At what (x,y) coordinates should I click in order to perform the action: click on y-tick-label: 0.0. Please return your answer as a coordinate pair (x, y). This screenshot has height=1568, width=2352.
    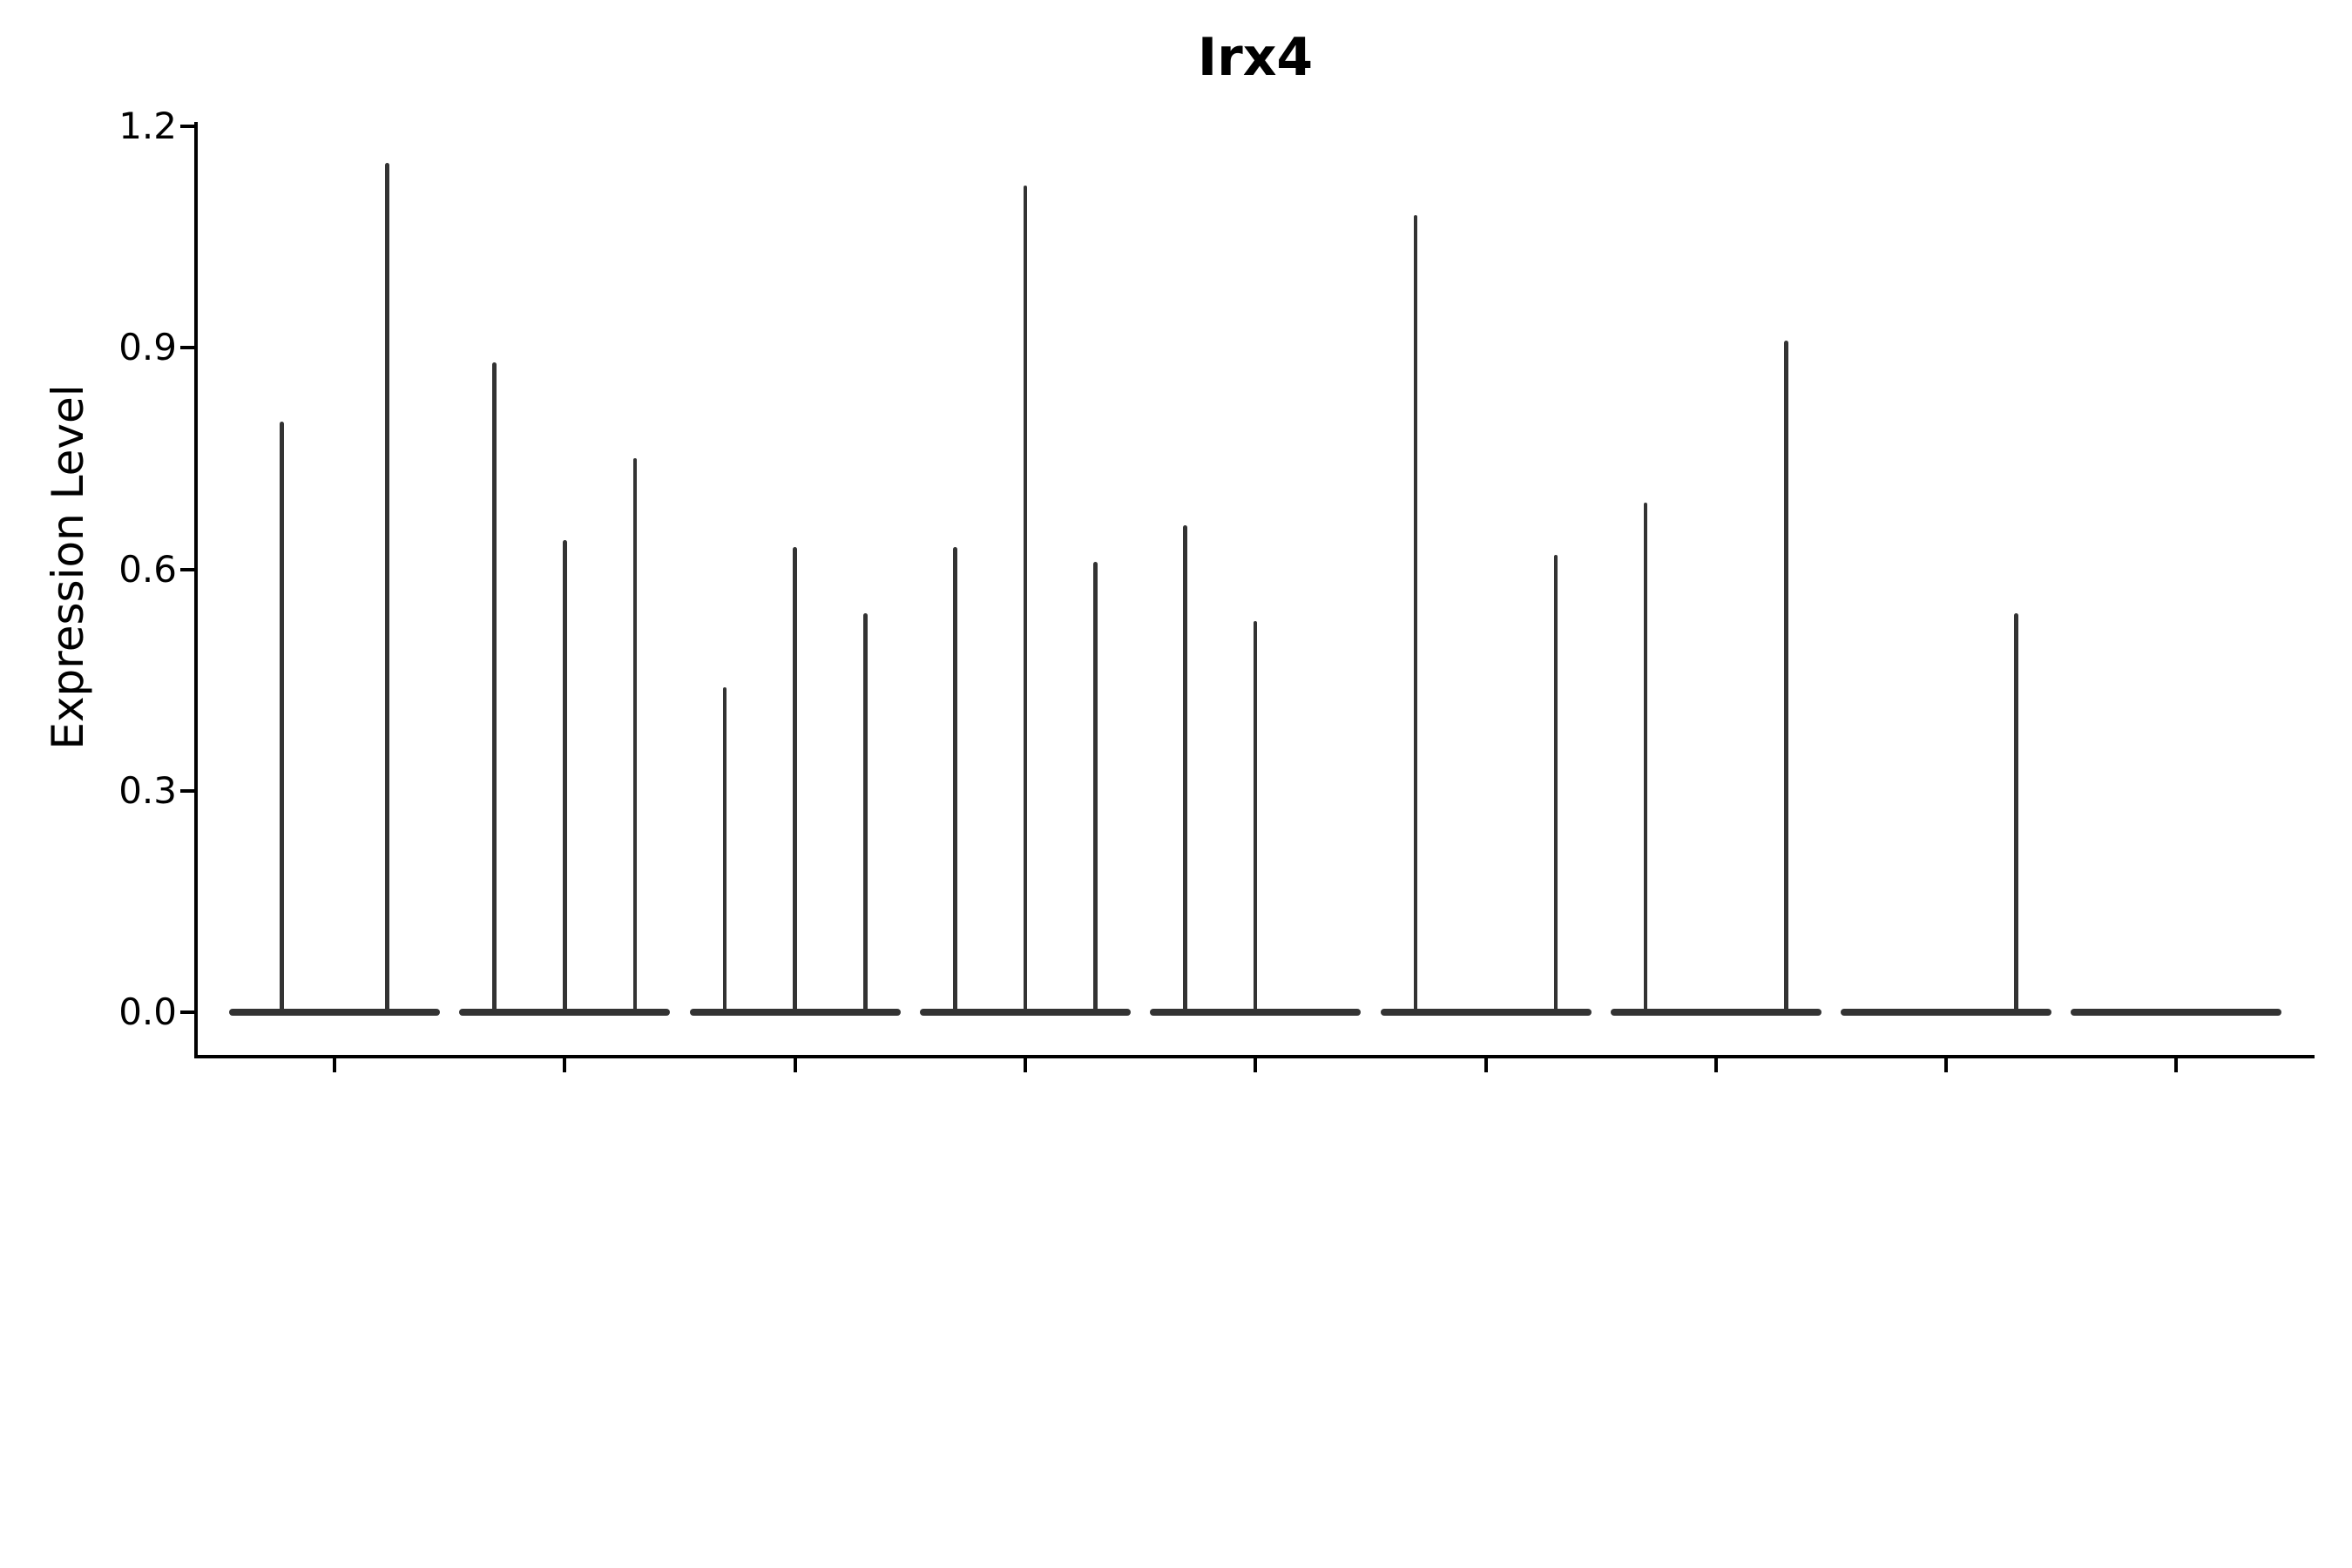
    Looking at the image, I should click on (147, 1012).